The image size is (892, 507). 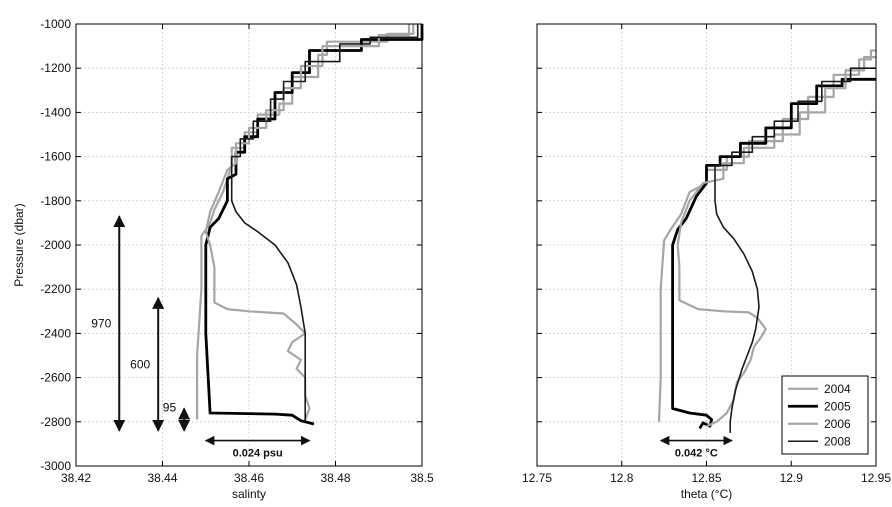 I want to click on y-tick-label: -1800, so click(x=55, y=201).